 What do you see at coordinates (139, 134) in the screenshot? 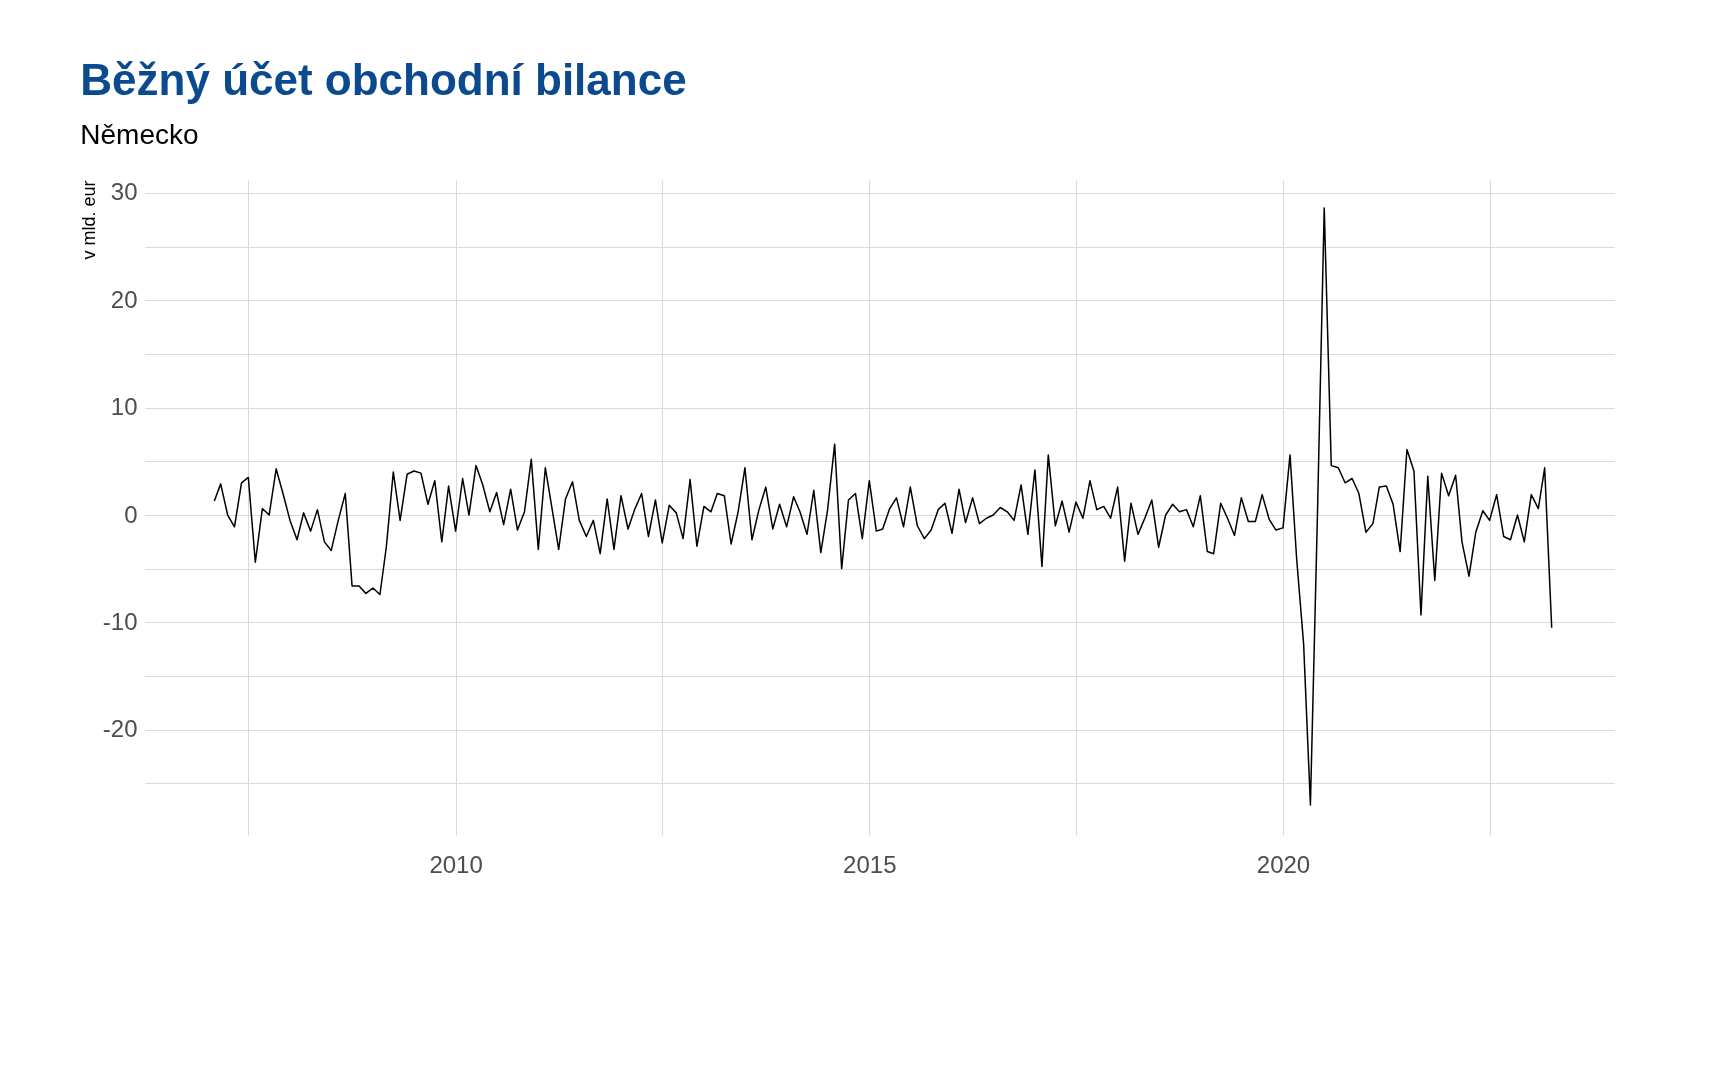
I see `chart-subtitle: Německo` at bounding box center [139, 134].